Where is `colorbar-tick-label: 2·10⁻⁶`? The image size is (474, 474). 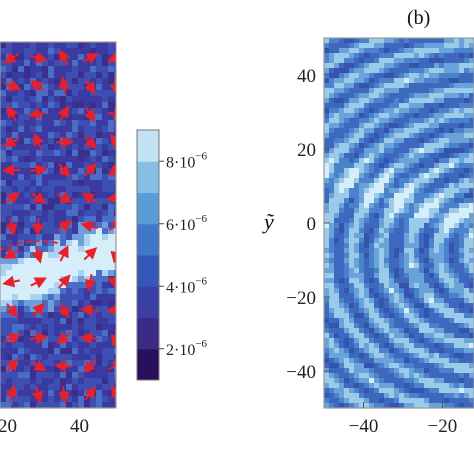 colorbar-tick-label: 2·10⁻⁶ is located at coordinates (187, 348).